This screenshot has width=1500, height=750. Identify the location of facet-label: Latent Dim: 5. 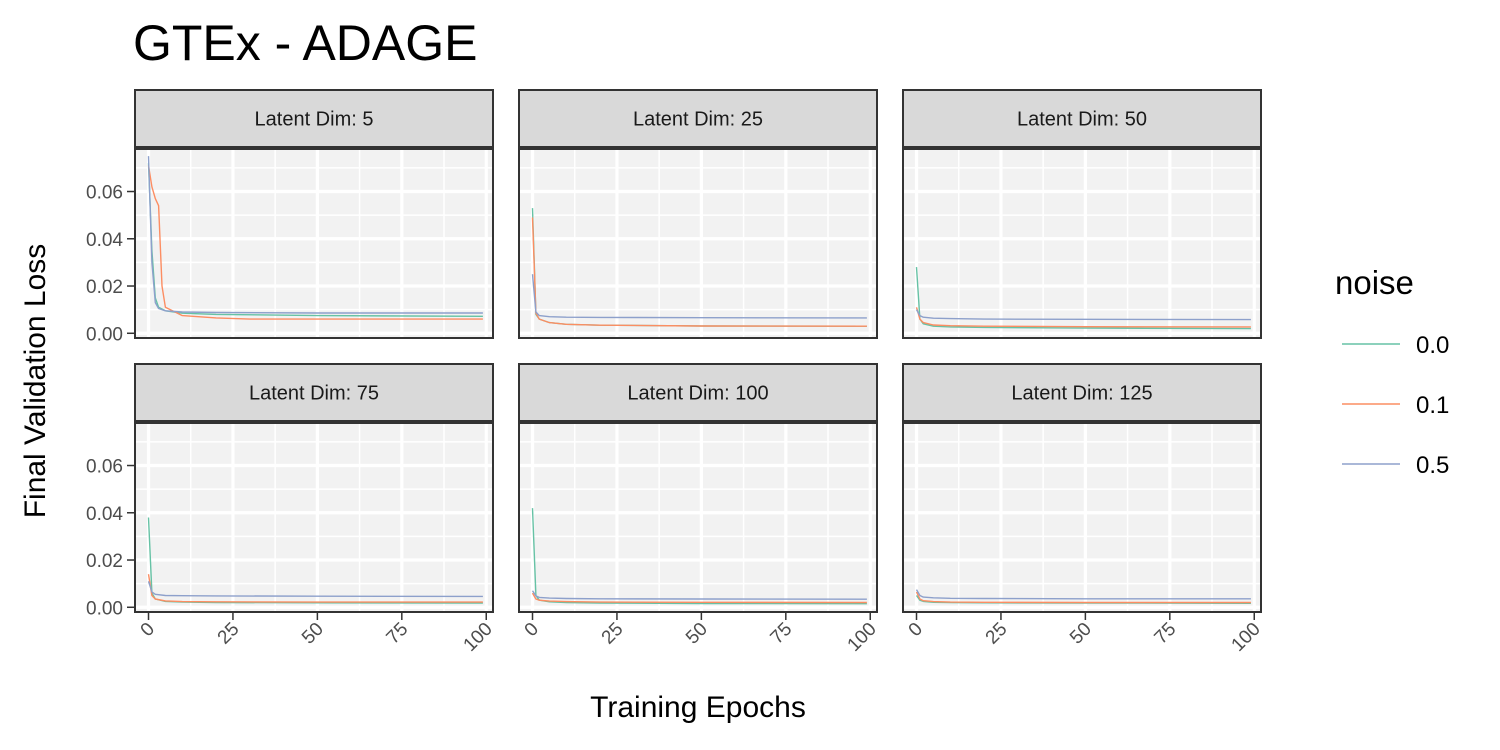
(314, 120).